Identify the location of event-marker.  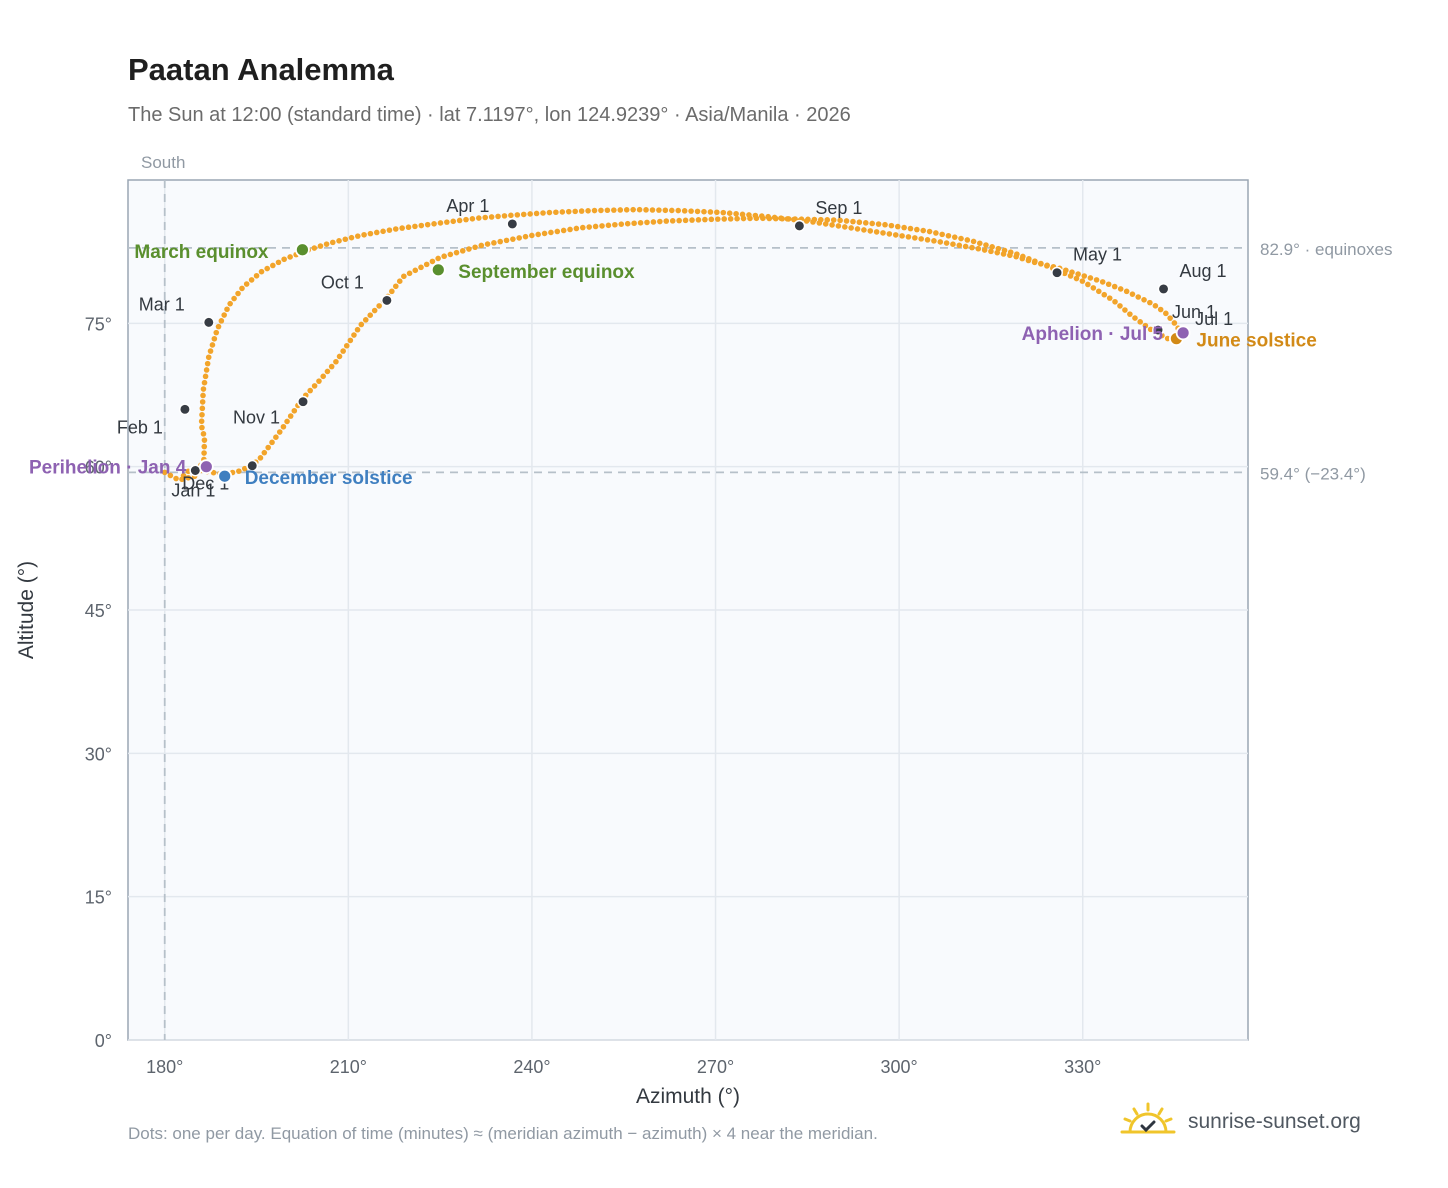
(1183, 333).